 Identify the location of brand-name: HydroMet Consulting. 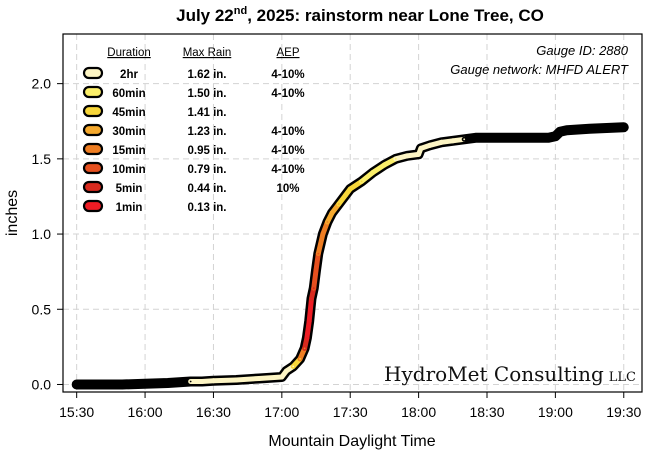
(494, 374).